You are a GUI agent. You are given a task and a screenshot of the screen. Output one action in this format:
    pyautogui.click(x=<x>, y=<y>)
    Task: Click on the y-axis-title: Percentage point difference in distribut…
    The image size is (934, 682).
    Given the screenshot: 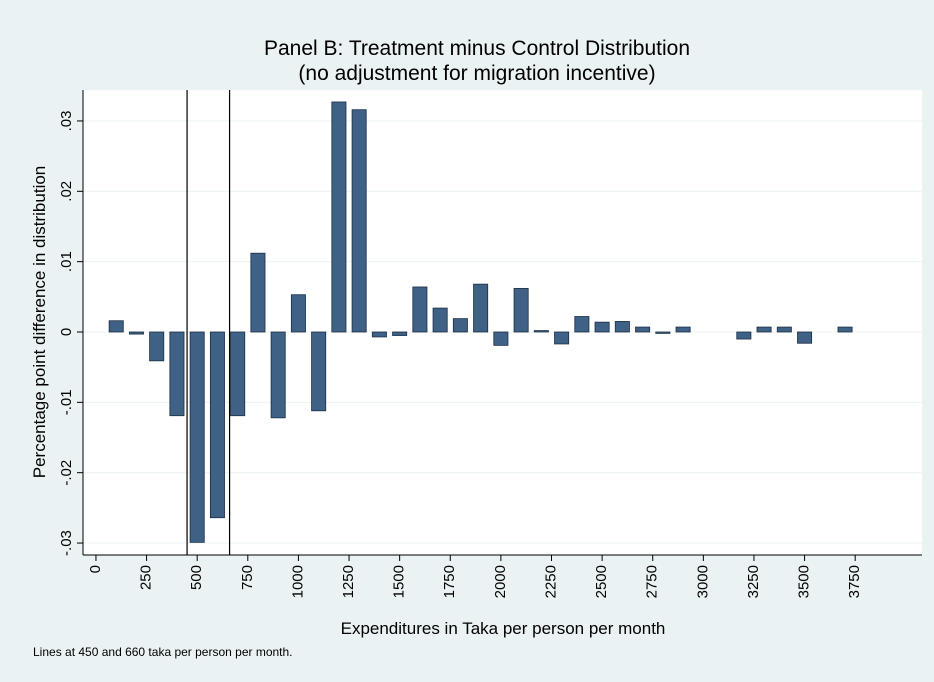 What is the action you would take?
    pyautogui.click(x=39, y=322)
    